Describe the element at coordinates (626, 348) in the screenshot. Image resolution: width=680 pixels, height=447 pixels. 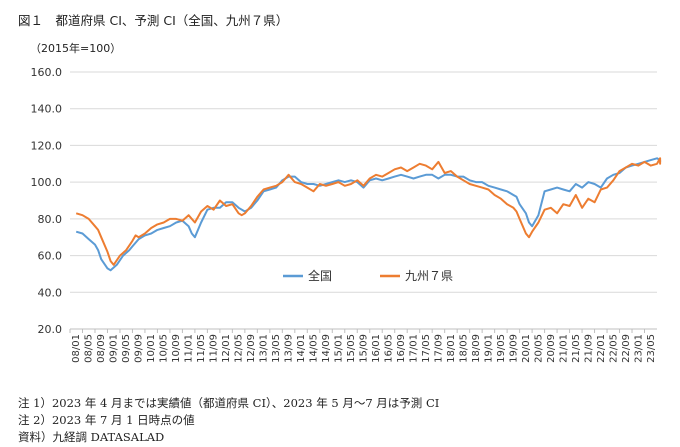
I see `x-tick-label: 22/09` at that location.